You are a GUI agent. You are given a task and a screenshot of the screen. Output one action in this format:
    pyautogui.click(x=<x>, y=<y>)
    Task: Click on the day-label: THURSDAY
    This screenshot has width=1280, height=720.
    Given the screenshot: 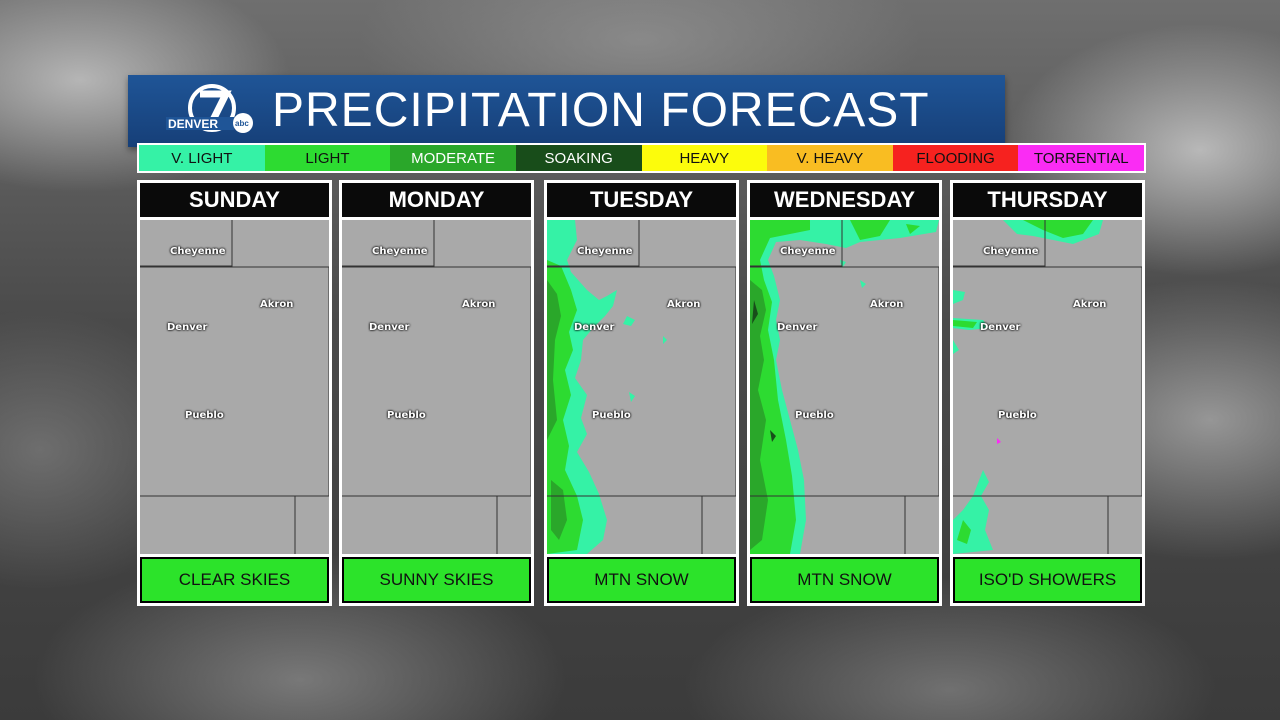 What is the action you would take?
    pyautogui.click(x=1047, y=200)
    